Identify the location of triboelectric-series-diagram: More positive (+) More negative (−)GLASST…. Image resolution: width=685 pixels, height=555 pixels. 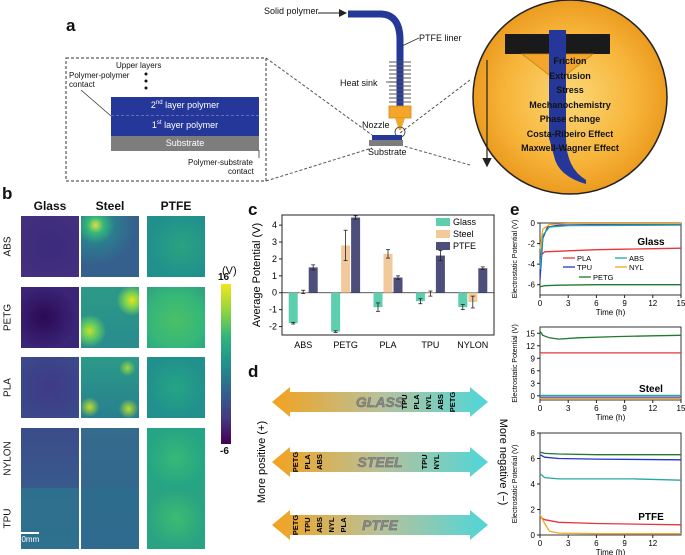
(382, 463).